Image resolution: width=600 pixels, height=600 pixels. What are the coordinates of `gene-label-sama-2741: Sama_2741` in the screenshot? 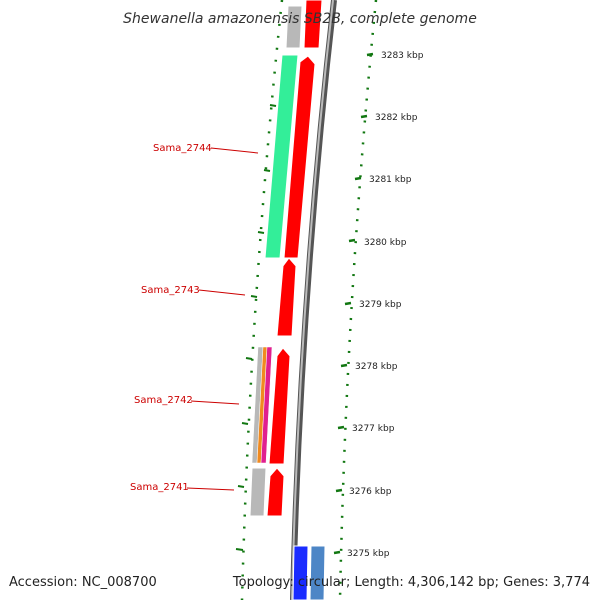 It's located at (159, 487).